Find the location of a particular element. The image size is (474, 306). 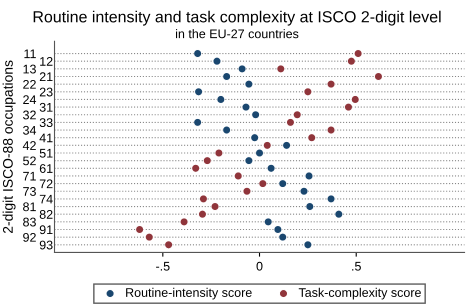

y-tick-label: 51 is located at coordinates (46, 153).